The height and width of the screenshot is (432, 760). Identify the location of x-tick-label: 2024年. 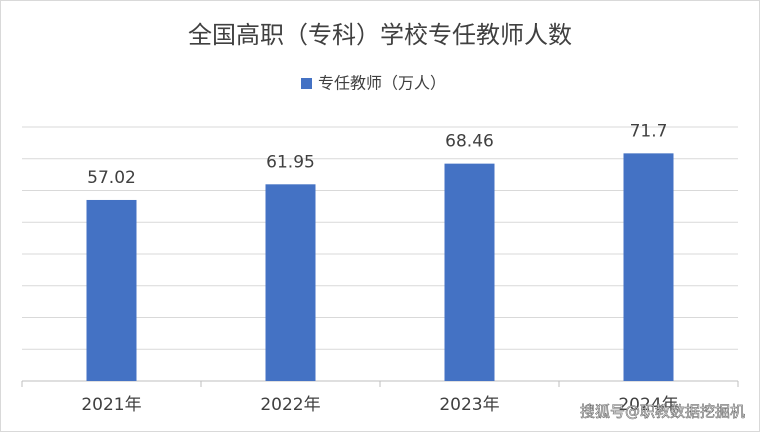
(648, 405).